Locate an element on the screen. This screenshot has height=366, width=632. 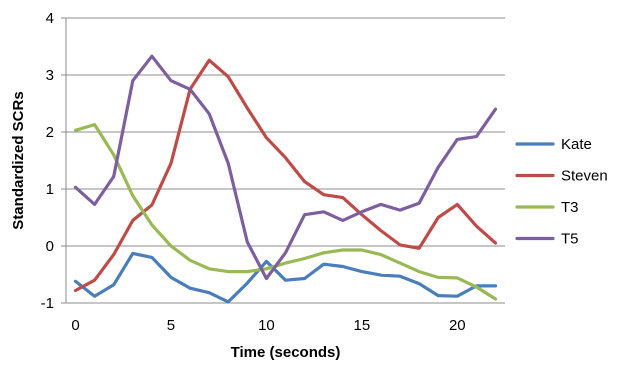
x-tick-label: 10 is located at coordinates (266, 325).